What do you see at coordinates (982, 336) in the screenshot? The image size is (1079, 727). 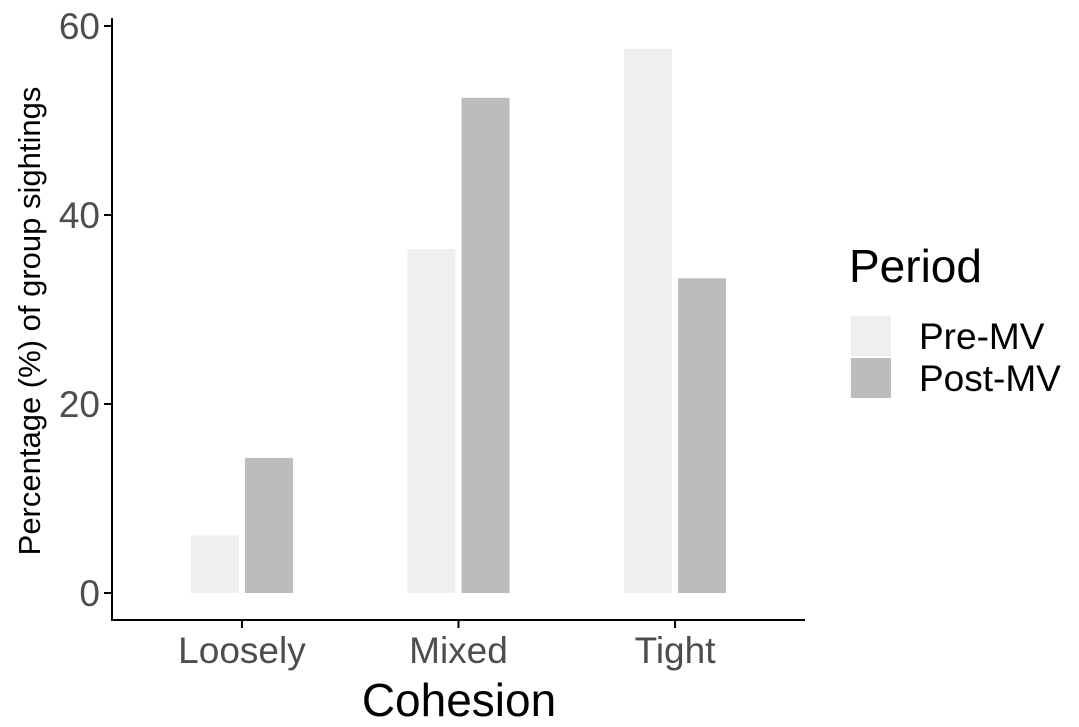 I see `legend-label-pre-mv: Pre-MV` at bounding box center [982, 336].